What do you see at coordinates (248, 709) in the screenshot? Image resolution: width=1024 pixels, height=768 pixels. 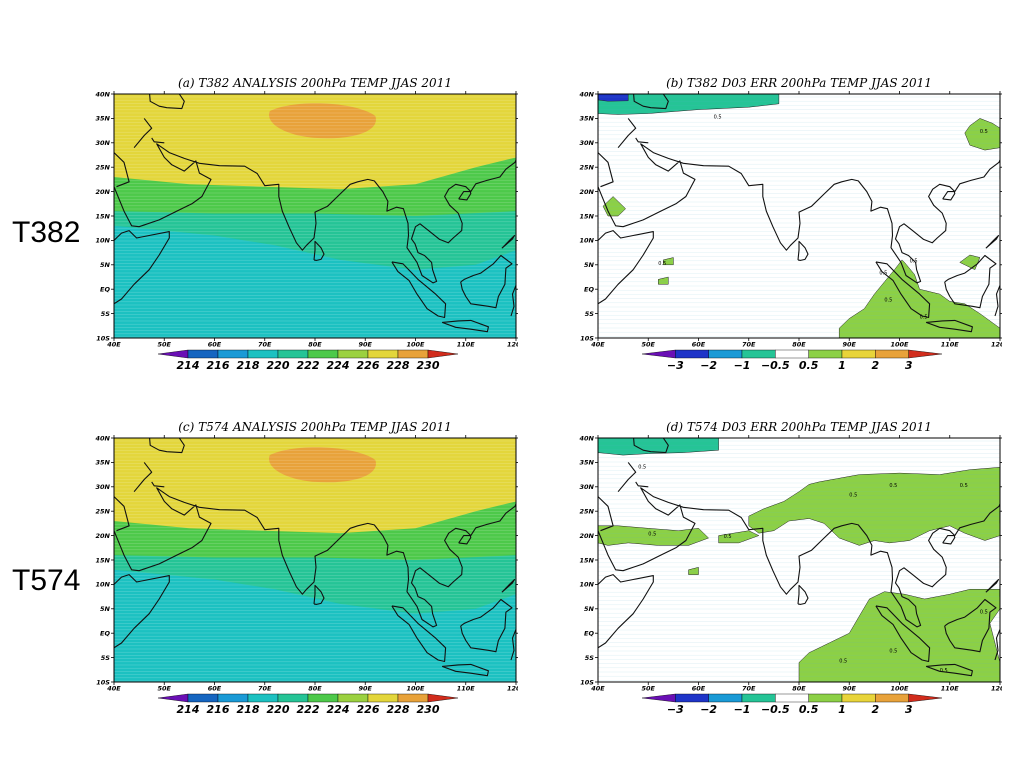 I see `colorbar-label: 218` at bounding box center [248, 709].